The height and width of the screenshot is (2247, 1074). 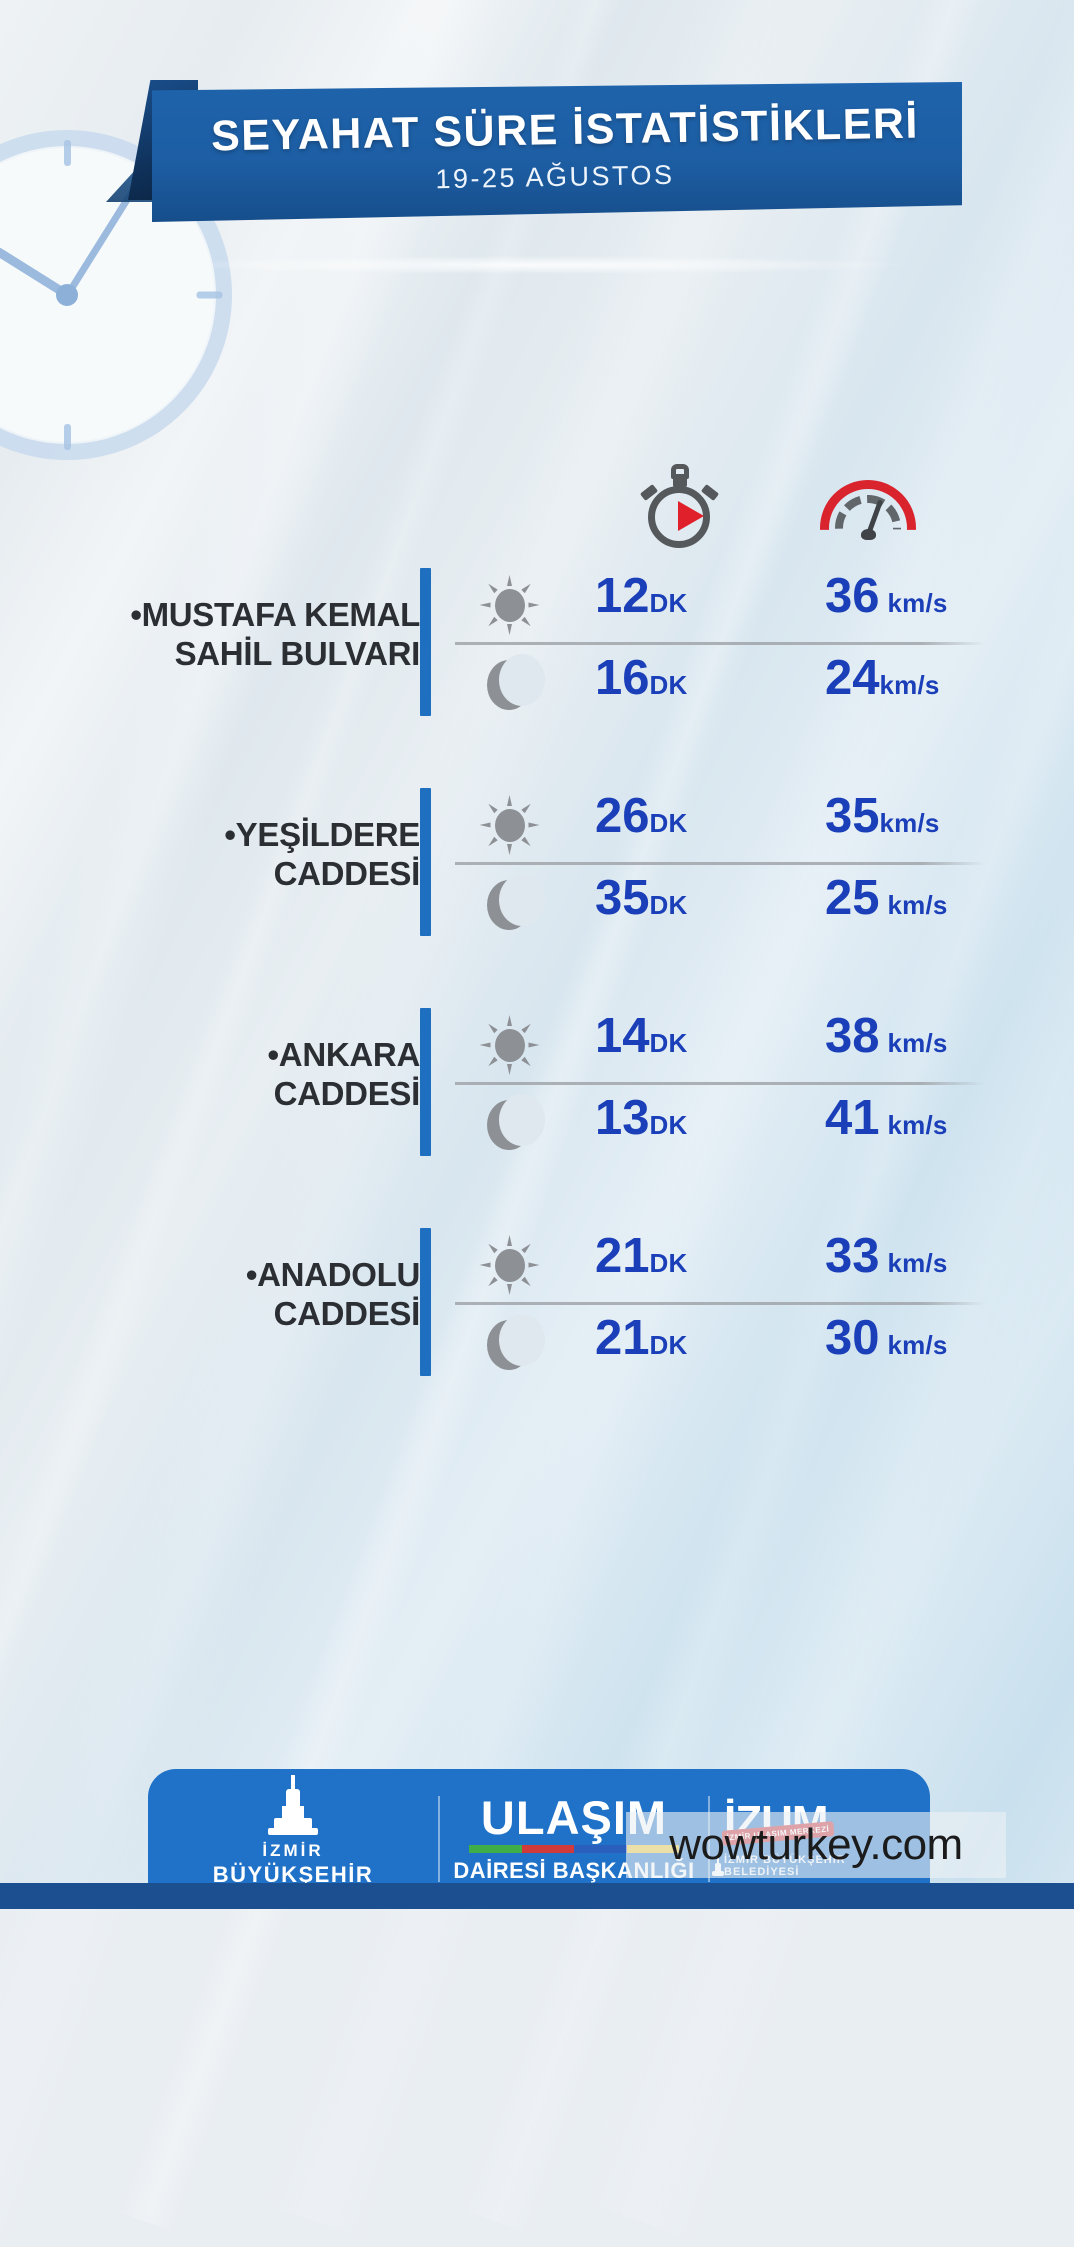 What do you see at coordinates (886, 1256) in the screenshot?
I see `speed-value: 33 km/s` at bounding box center [886, 1256].